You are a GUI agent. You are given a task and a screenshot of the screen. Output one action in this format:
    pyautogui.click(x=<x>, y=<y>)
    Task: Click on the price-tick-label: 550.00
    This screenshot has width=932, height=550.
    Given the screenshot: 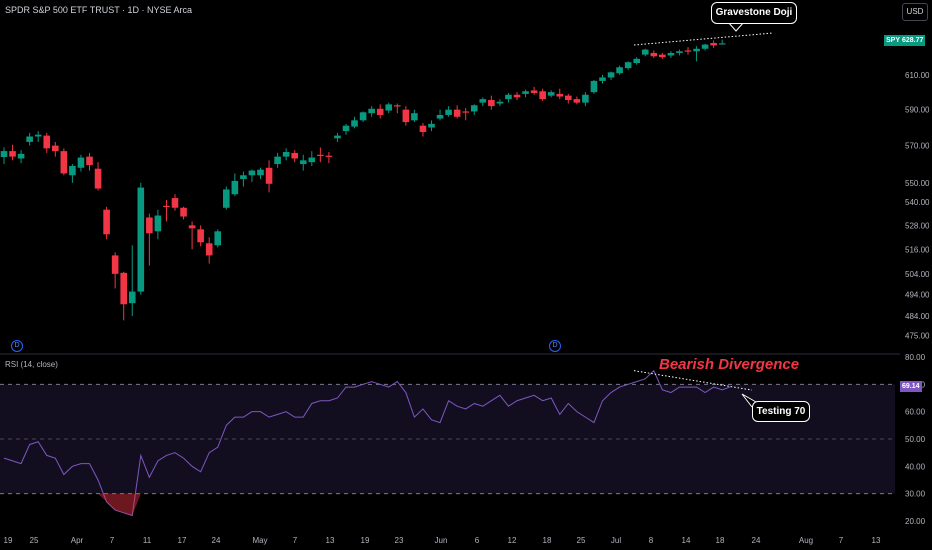 What is the action you would take?
    pyautogui.click(x=917, y=183)
    